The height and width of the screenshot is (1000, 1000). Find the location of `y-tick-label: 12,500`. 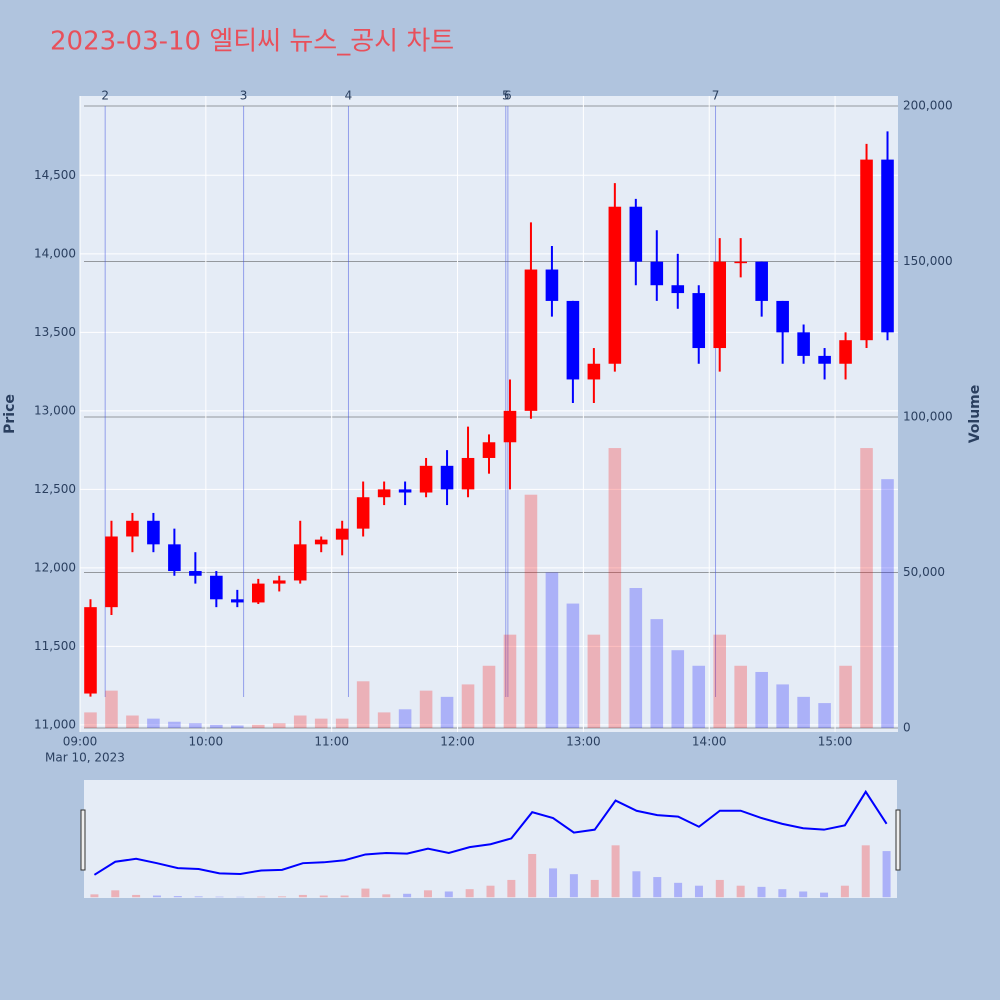

y-tick-label: 12,500 is located at coordinates (55, 489).